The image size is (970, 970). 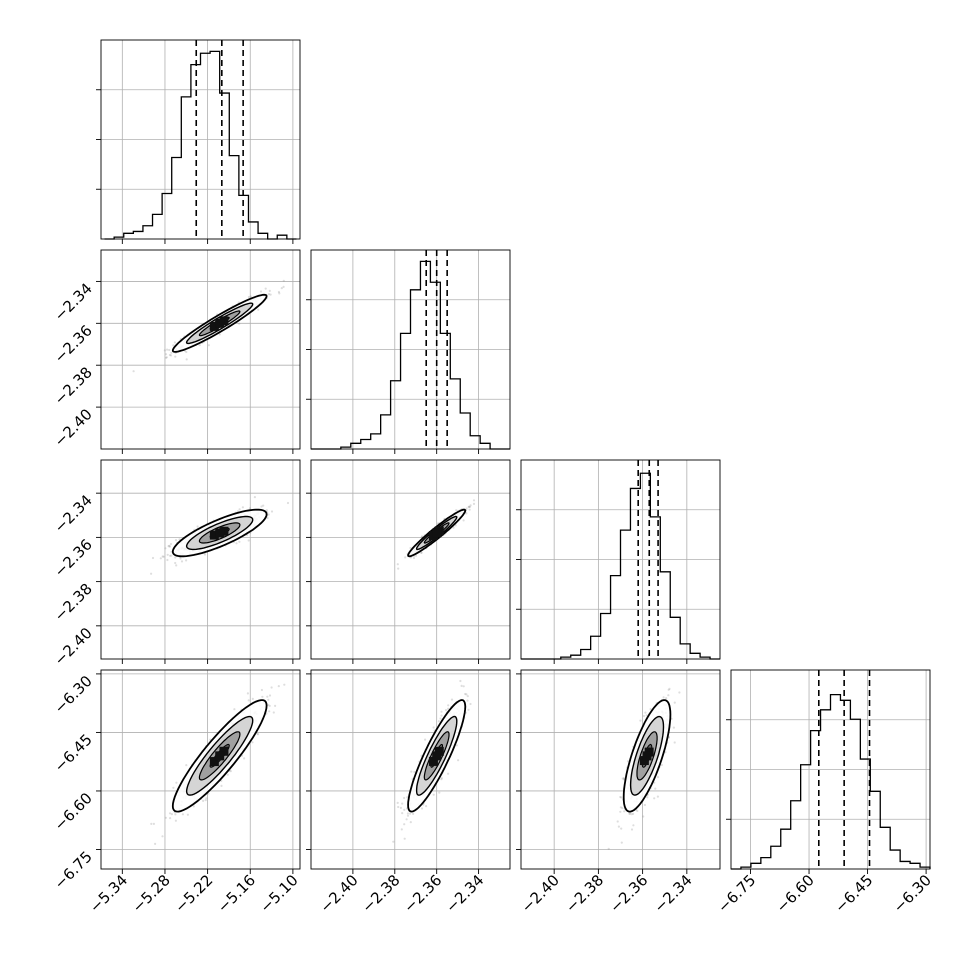 I want to click on x-tick-label: −6.60, so click(x=795, y=893).